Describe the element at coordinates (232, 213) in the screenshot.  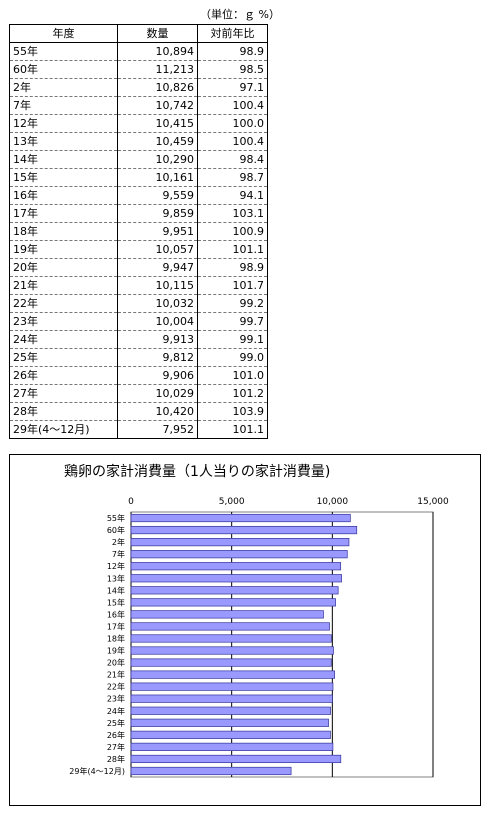
I see `cell-yoy-ratio: 103.1` at that location.